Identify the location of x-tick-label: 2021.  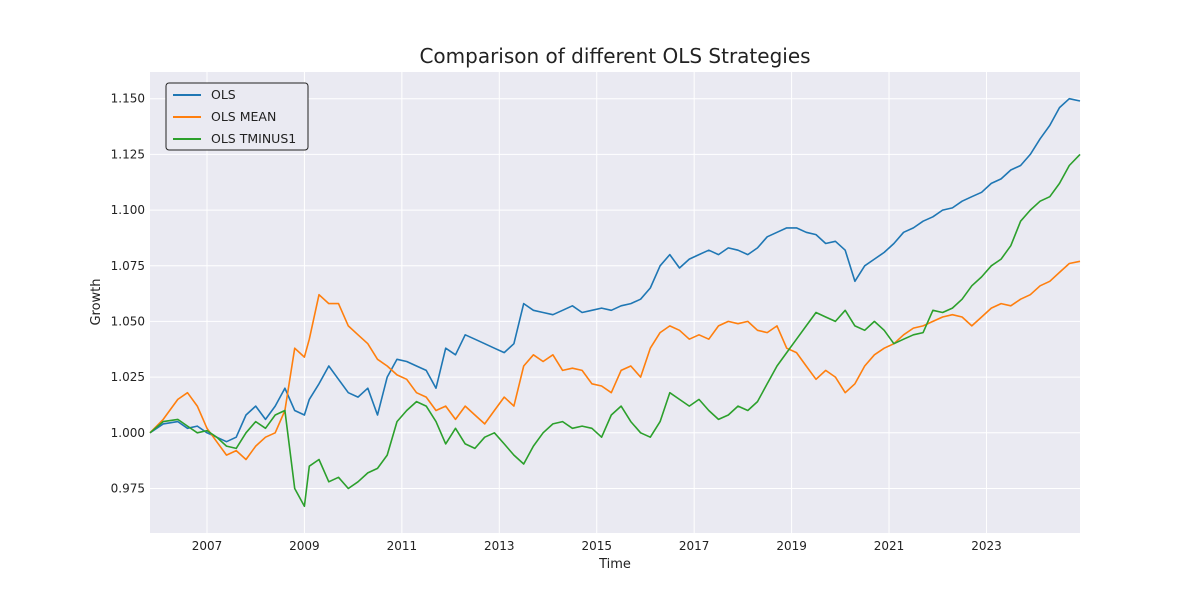
(889, 546).